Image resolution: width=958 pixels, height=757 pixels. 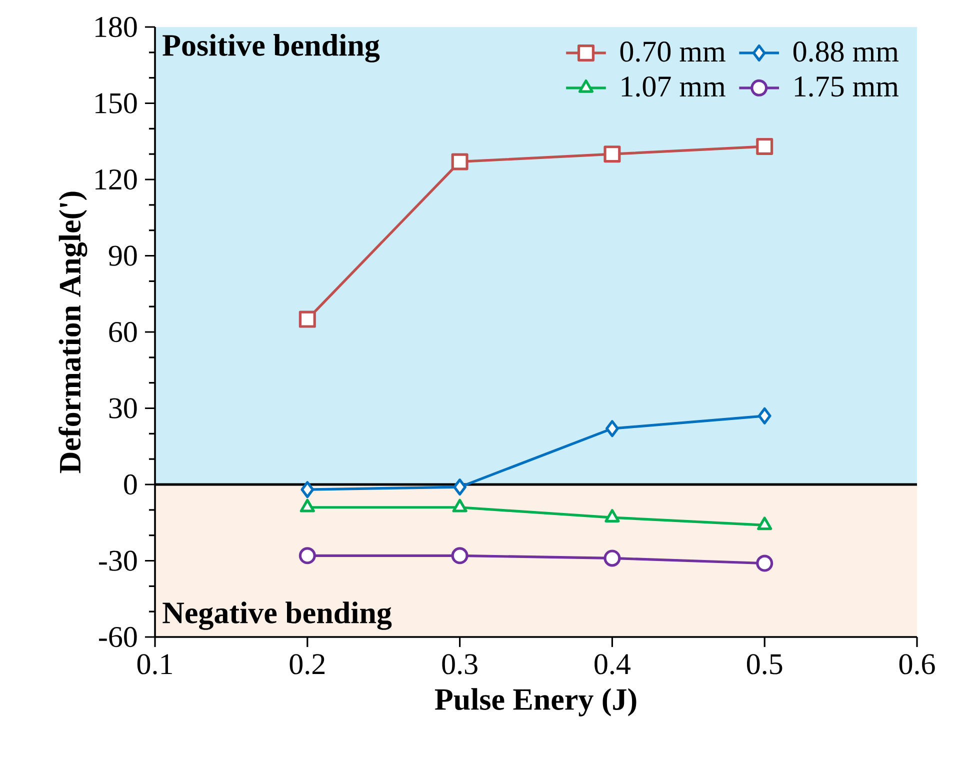 What do you see at coordinates (118, 560) in the screenshot?
I see `y-tick-label: -30` at bounding box center [118, 560].